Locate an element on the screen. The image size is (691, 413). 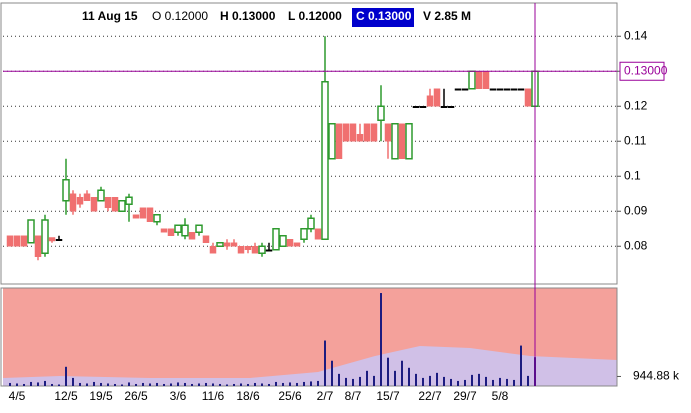
header-high: H 0.13000 is located at coordinates (248, 16).